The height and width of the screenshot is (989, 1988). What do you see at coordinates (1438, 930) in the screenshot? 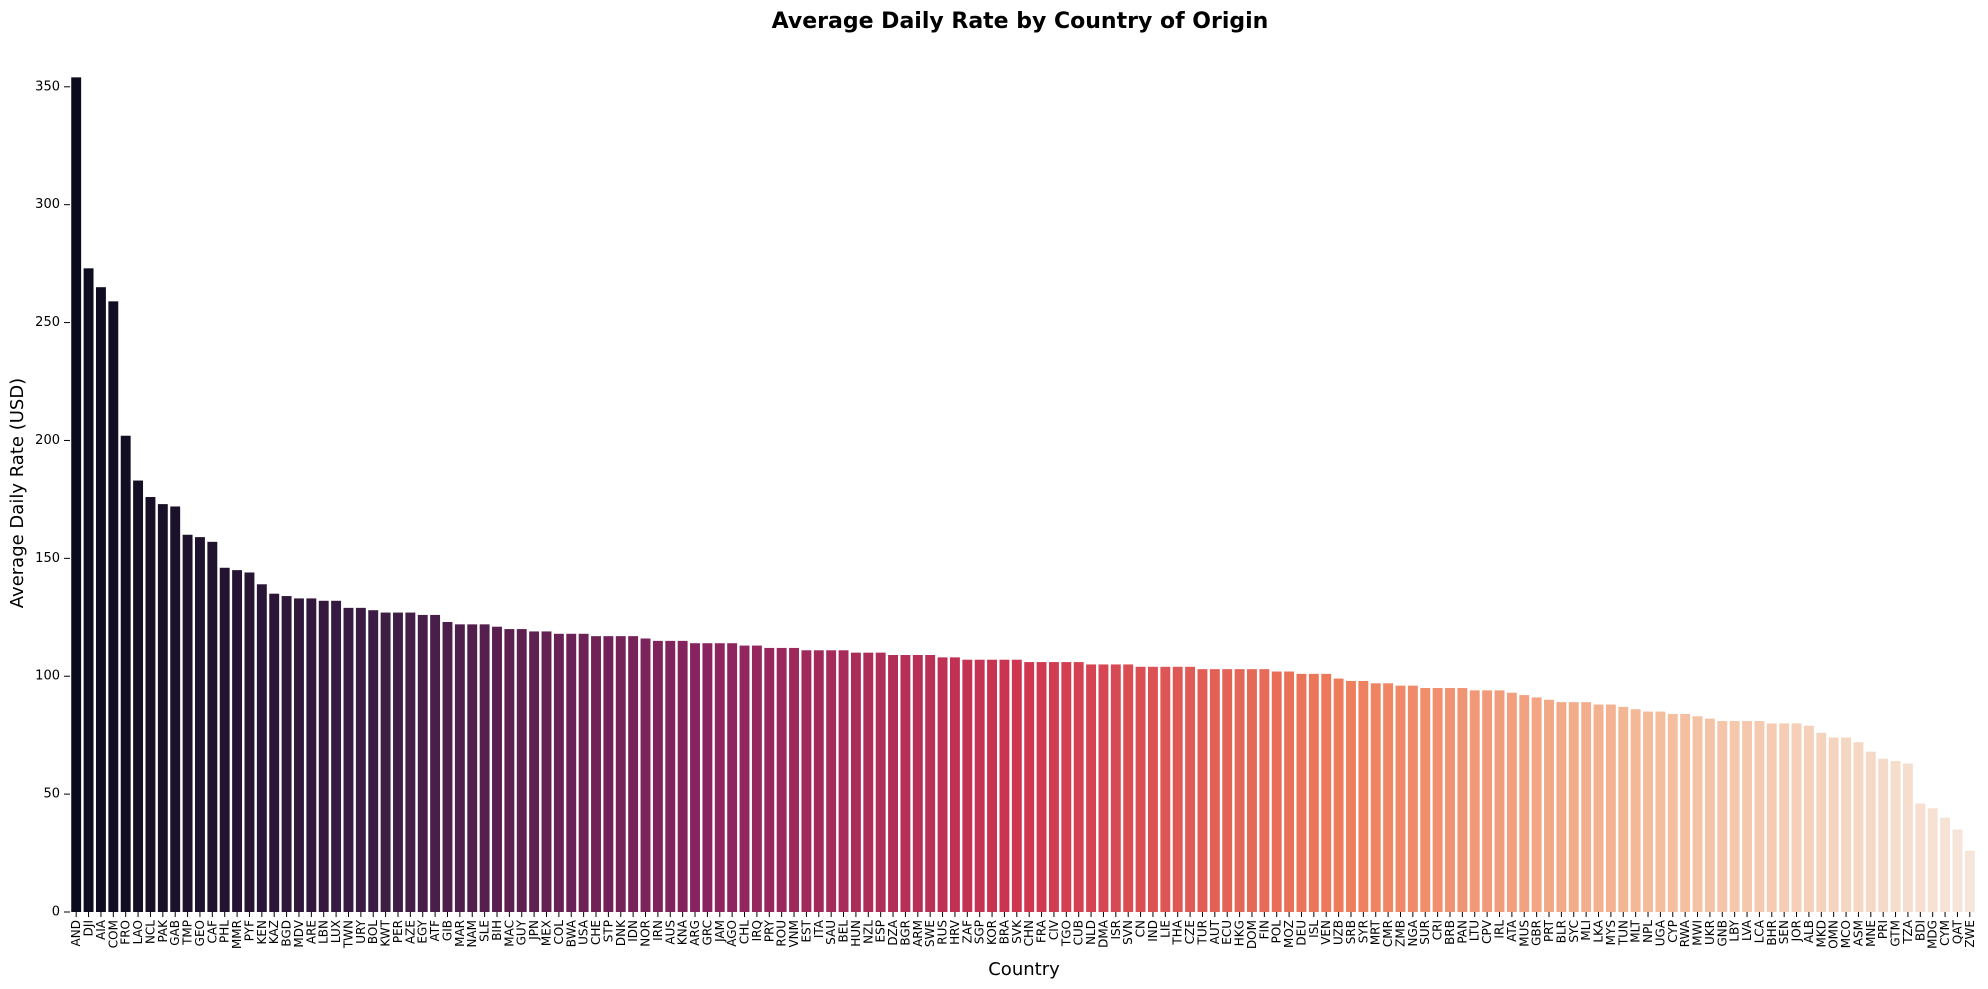
I see `x-tick-label: CRI` at bounding box center [1438, 930].